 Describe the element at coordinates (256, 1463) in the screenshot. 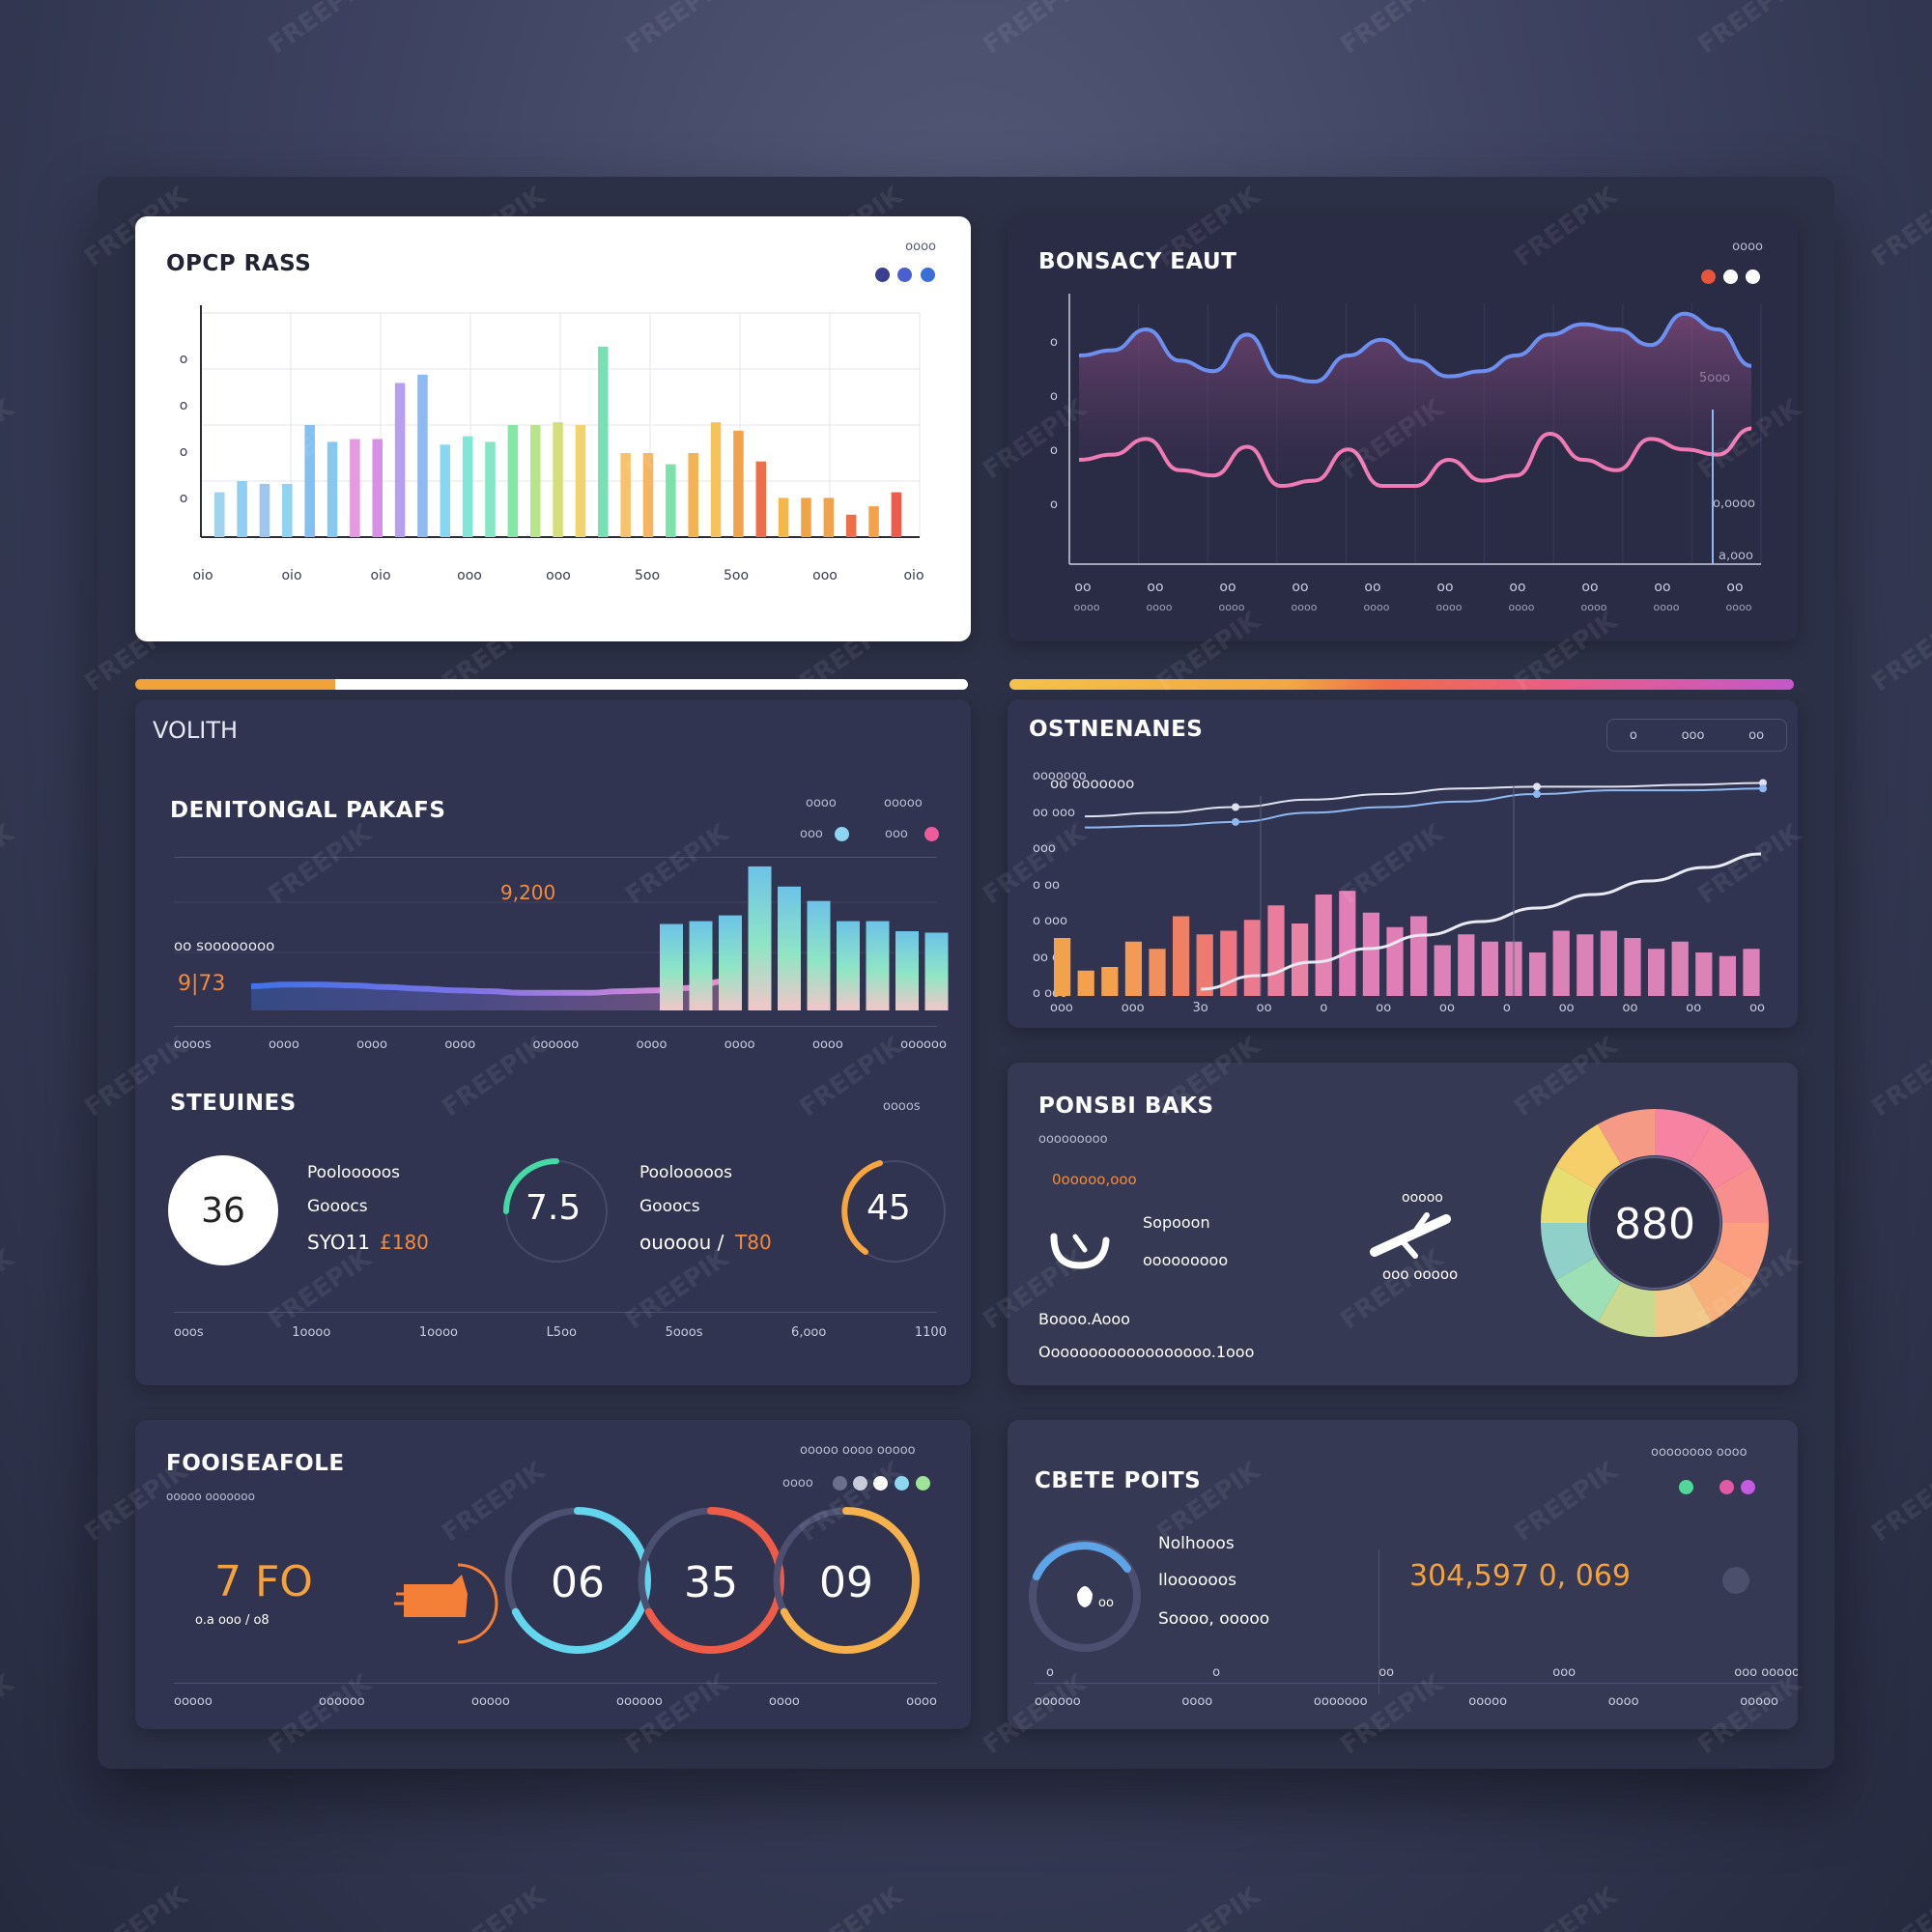

I see `card-title: FOOISEAFOLE` at that location.